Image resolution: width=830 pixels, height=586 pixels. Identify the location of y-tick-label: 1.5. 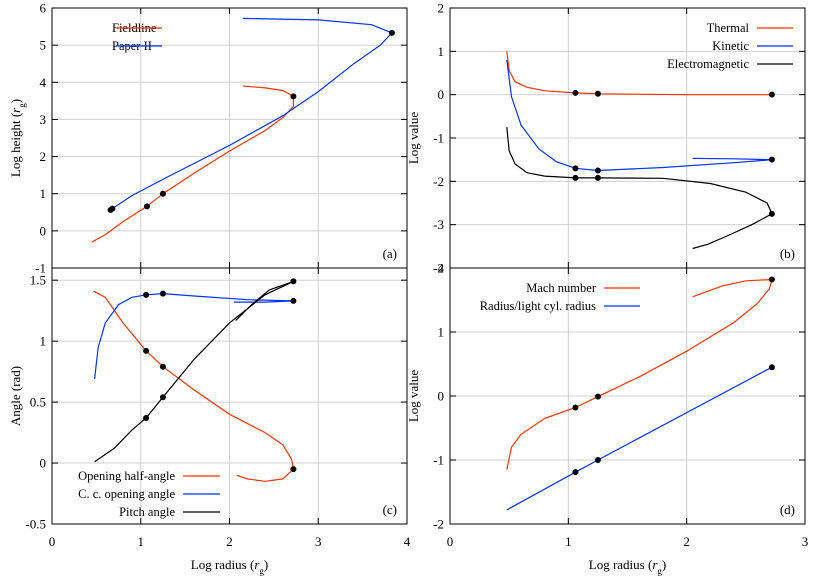
(38, 280).